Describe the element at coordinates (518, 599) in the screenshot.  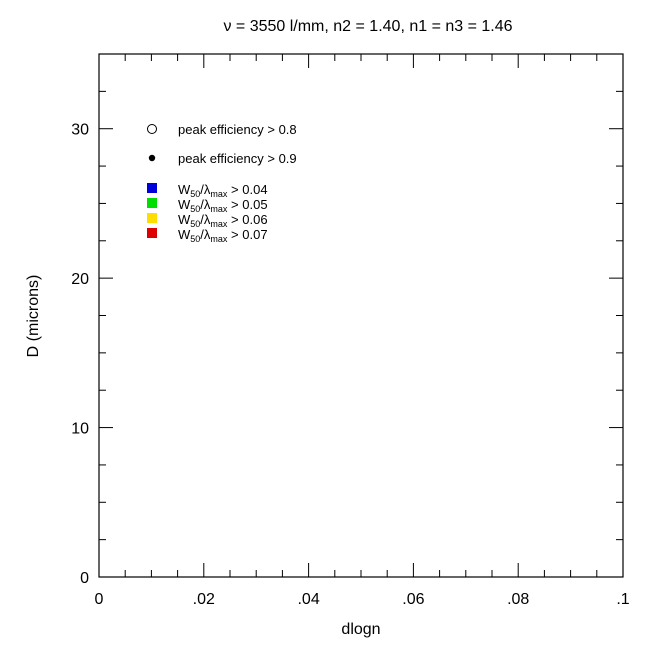
I see `x-tick-label: .08` at that location.